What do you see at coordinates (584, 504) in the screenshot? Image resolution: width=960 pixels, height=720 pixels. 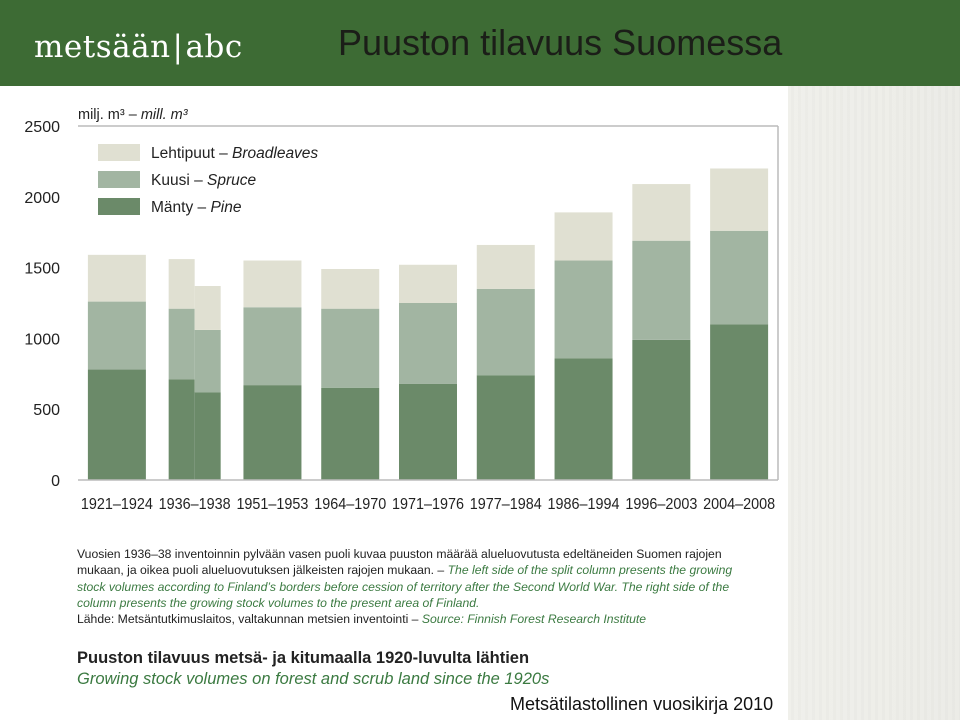 I see `x-category-label: 1986–1994` at bounding box center [584, 504].